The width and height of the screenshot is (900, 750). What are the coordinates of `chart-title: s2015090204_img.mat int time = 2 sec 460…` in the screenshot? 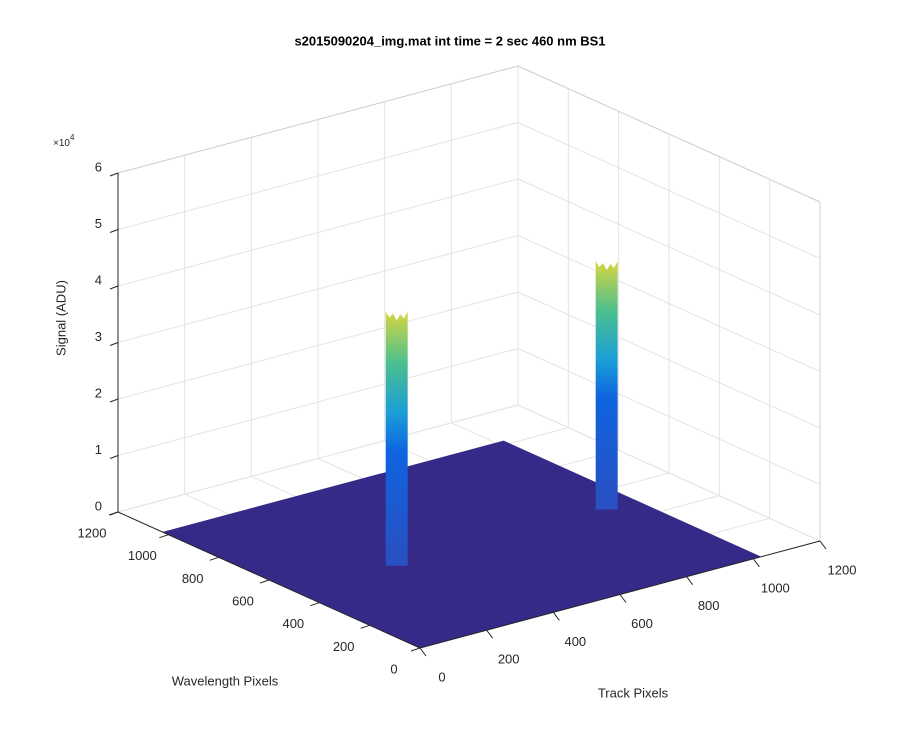 It's located at (449, 40).